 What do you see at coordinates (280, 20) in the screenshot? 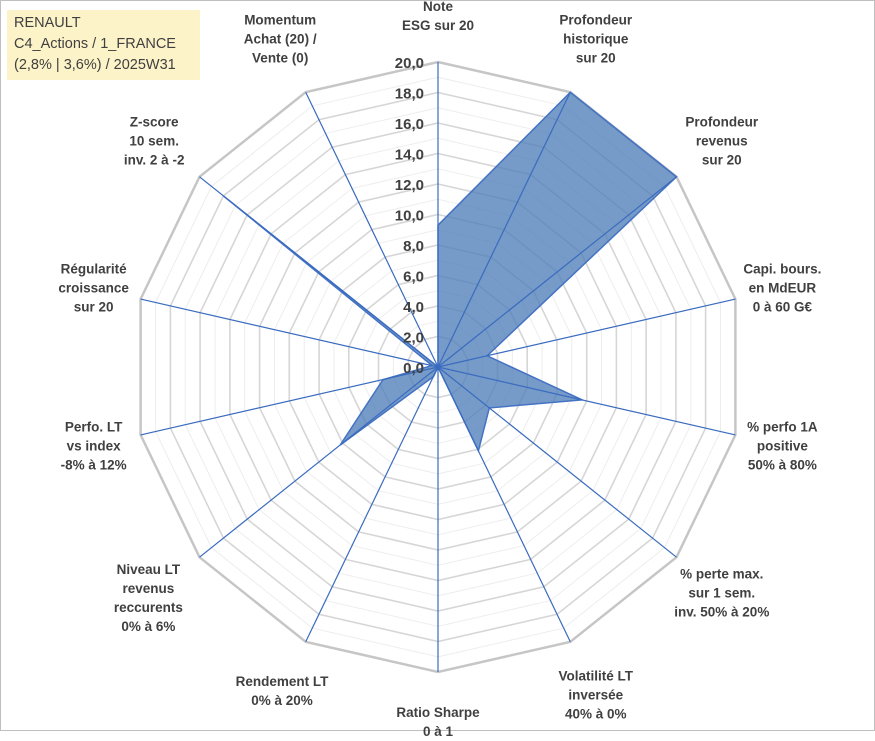
I see `axis-label-line: Momentum` at bounding box center [280, 20].